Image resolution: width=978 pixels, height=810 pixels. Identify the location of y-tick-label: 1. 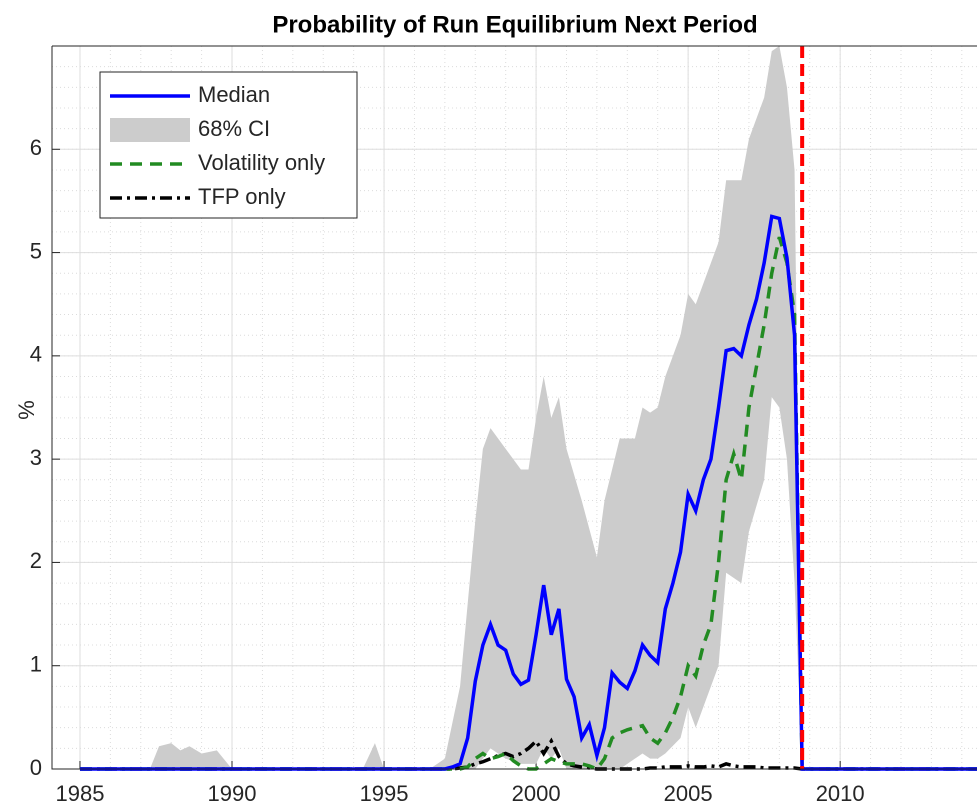
(36, 664).